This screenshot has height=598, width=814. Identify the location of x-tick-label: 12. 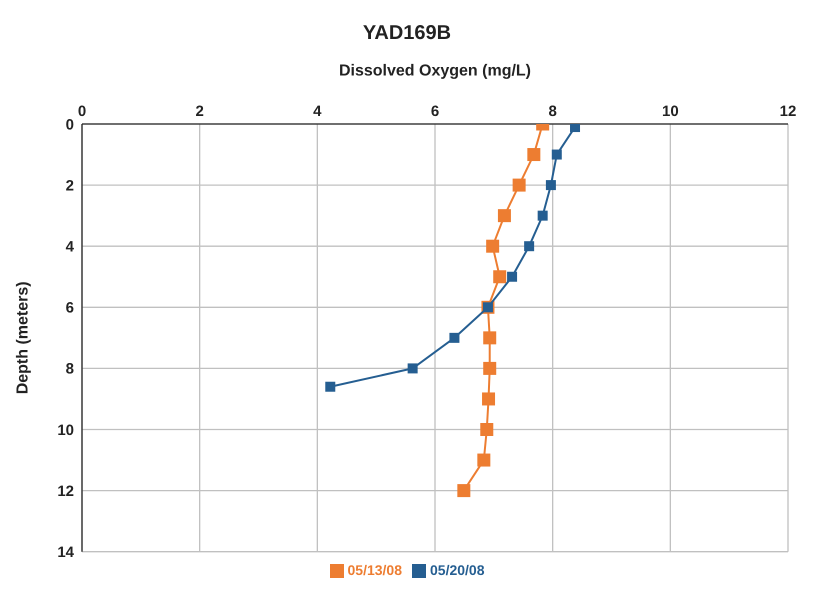
(788, 111).